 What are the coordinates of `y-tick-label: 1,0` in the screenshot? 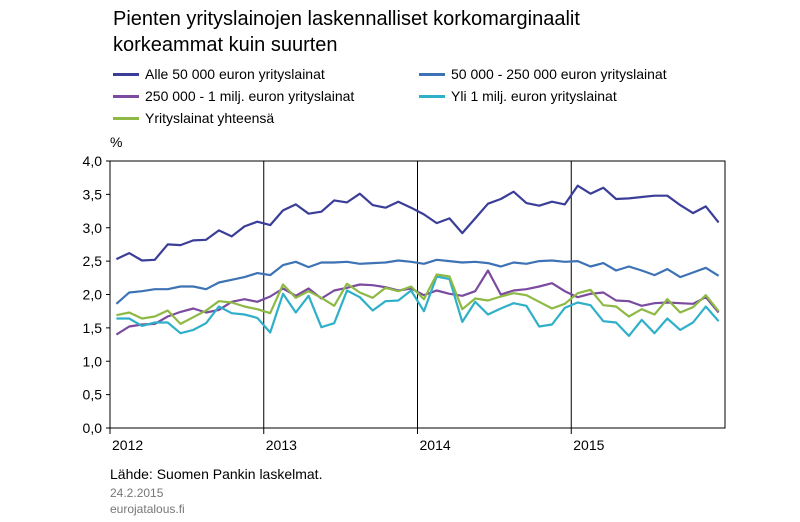 It's located at (93, 361).